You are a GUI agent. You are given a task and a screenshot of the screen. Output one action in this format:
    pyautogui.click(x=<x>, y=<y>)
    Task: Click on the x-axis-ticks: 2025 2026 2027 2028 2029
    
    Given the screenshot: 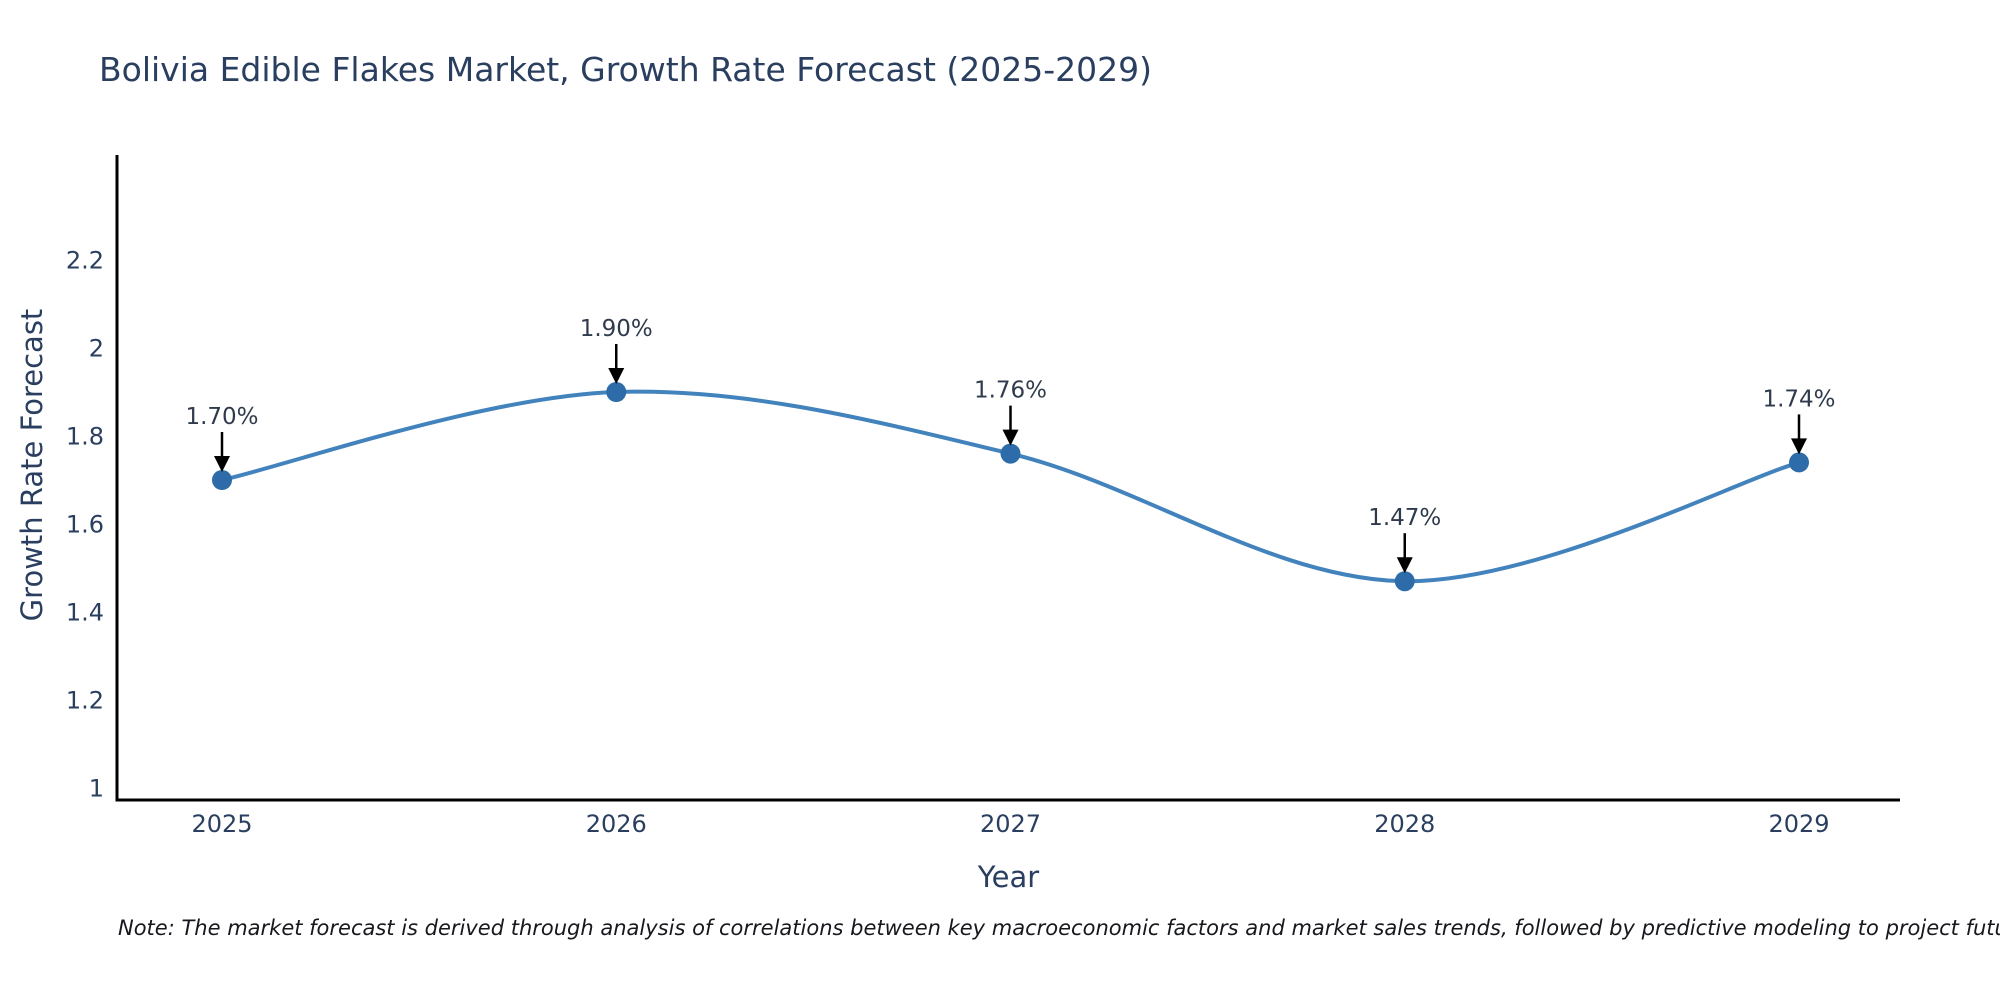 What is the action you would take?
    pyautogui.click(x=1010, y=824)
    